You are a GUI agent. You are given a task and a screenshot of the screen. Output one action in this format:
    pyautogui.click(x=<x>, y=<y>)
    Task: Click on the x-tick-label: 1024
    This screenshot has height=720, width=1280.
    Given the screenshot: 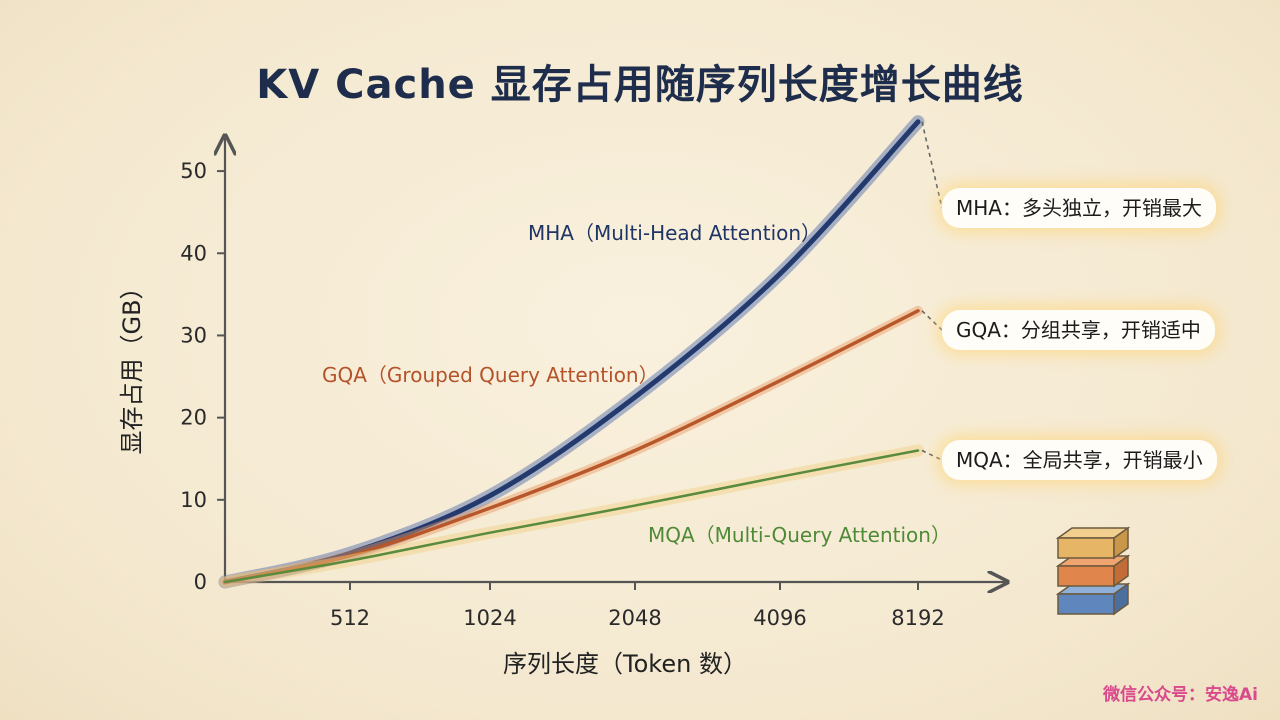 What is the action you would take?
    pyautogui.click(x=489, y=618)
    